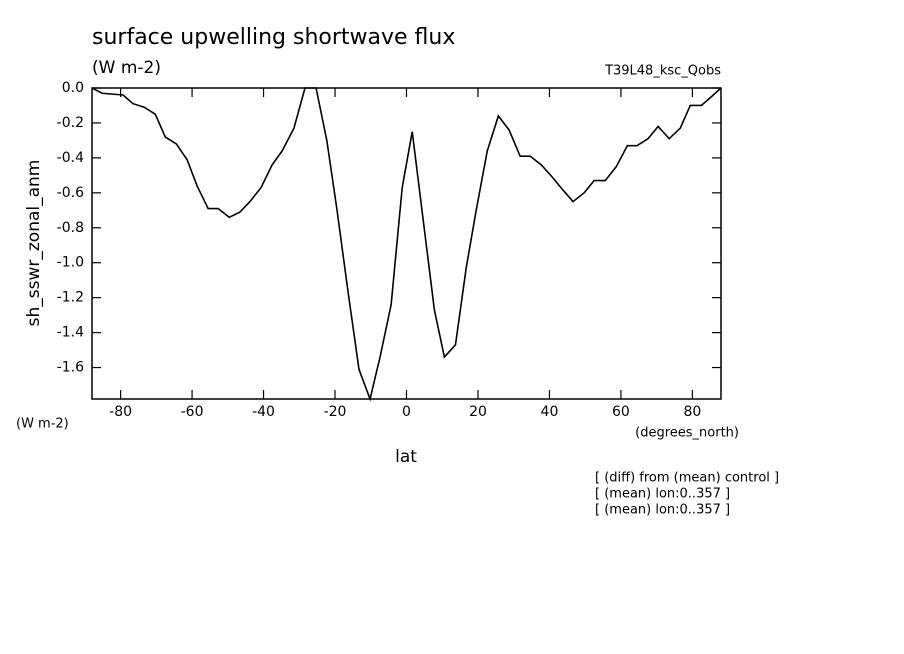 The width and height of the screenshot is (904, 654). Describe the element at coordinates (70, 123) in the screenshot. I see `y-tick-label: -0.2` at that location.